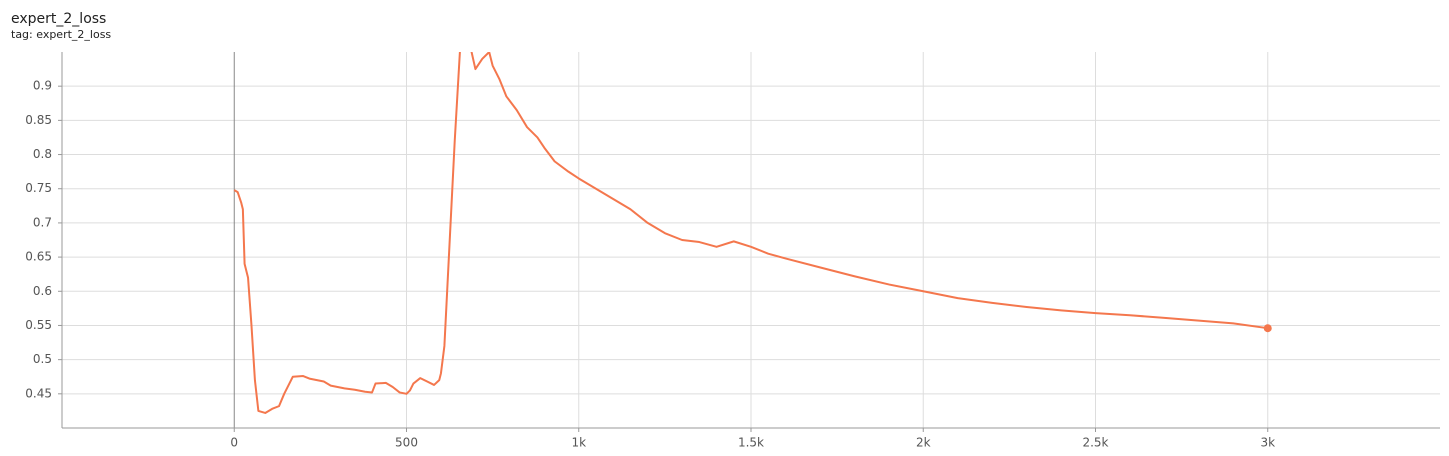 This screenshot has width=1449, height=456. I want to click on y-tick-label: 0.65, so click(38, 257).